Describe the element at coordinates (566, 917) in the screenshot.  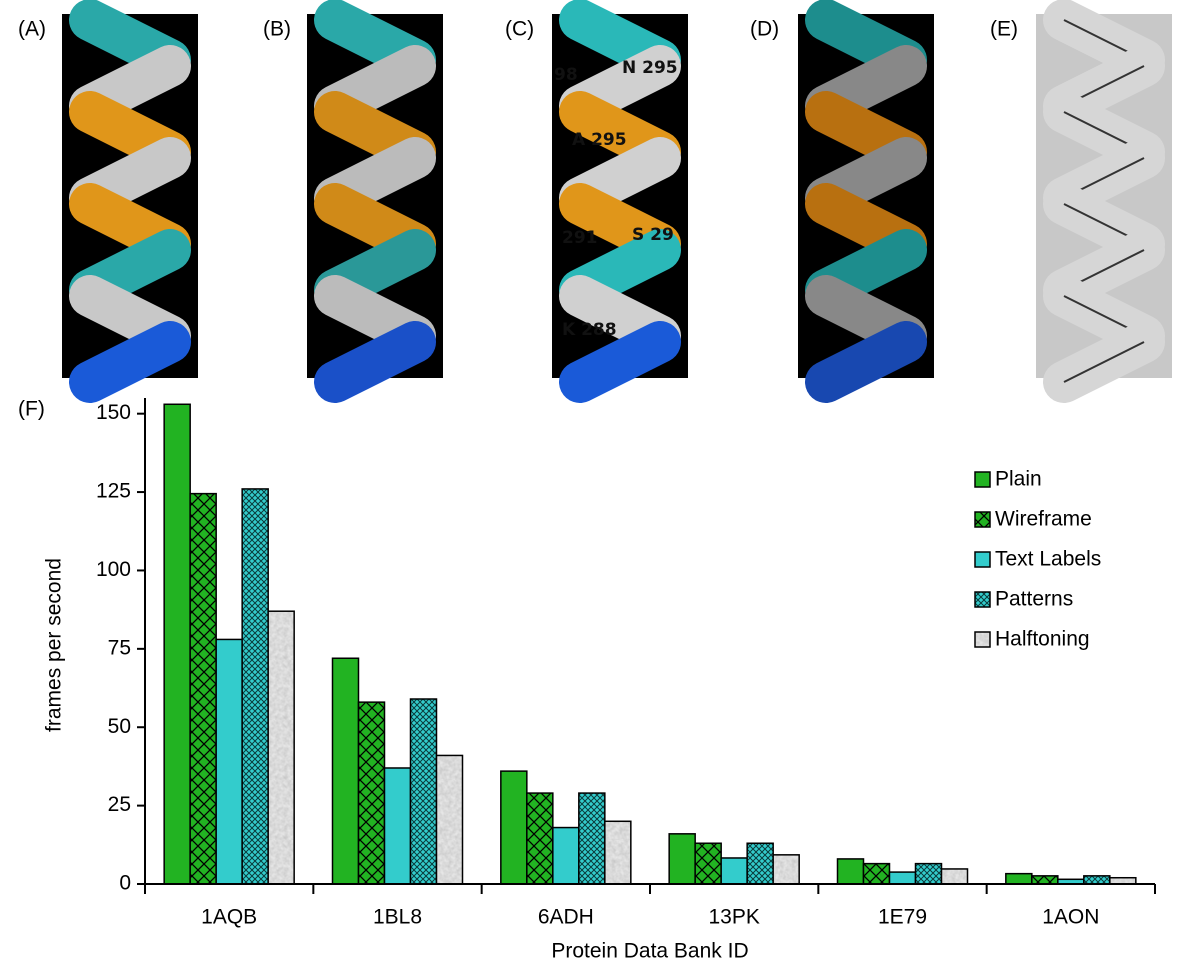
I see `x-tick-label: 6ADH` at that location.